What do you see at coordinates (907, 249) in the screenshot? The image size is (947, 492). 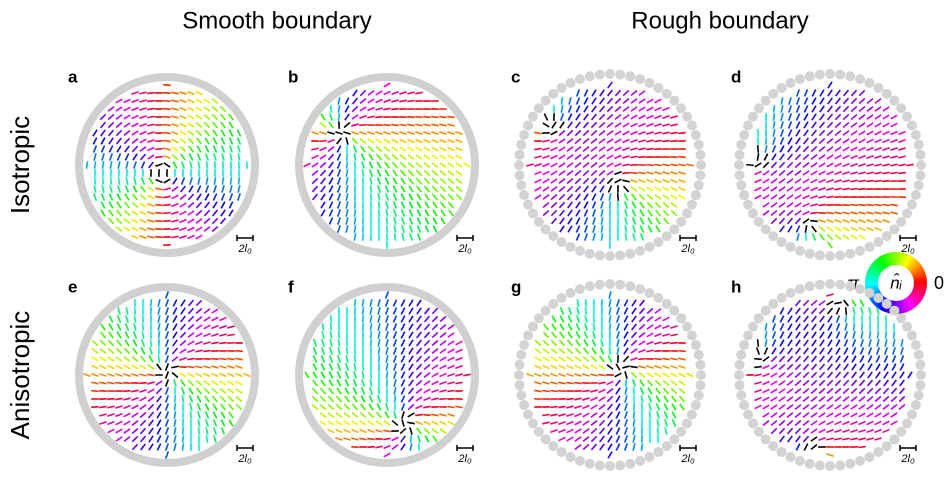 I see `scale-bar-label: 2l₀` at bounding box center [907, 249].